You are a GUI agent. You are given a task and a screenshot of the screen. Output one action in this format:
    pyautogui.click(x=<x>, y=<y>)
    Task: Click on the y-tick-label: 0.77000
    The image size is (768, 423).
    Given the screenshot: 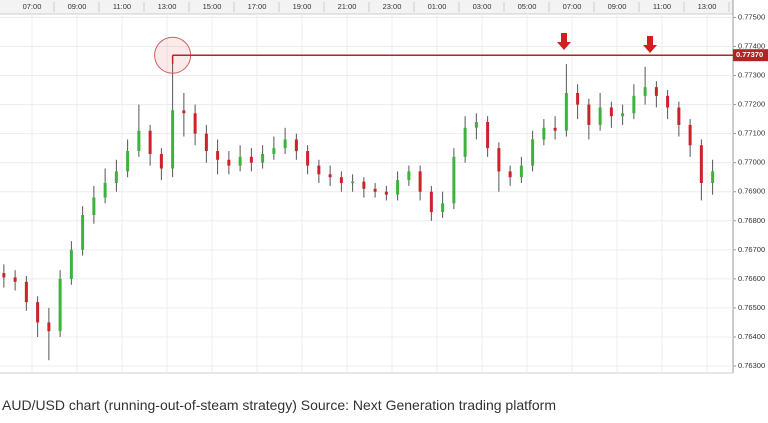 What is the action you would take?
    pyautogui.click(x=751, y=162)
    